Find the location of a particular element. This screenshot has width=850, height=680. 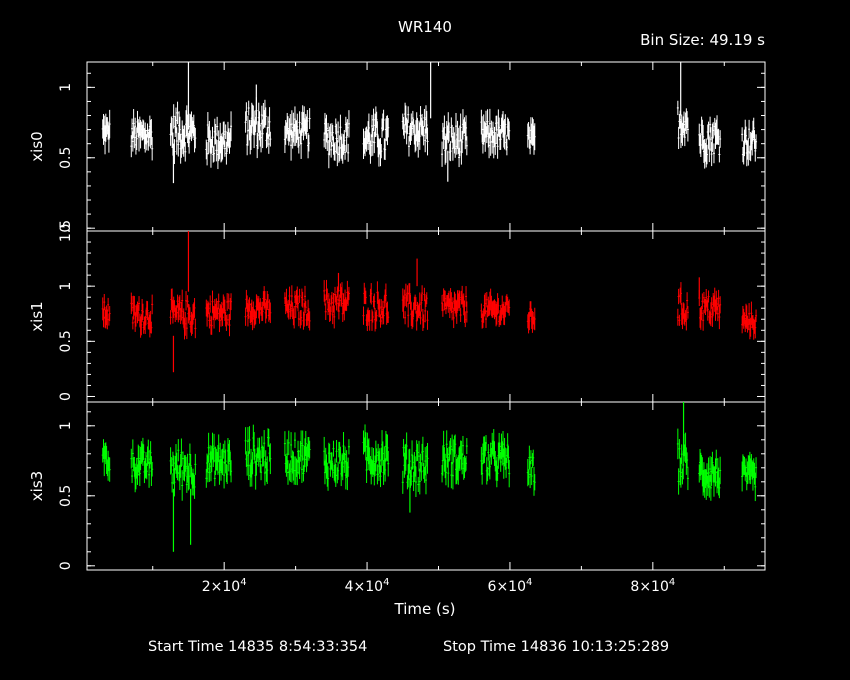

x-tick-label: 4×104 is located at coordinates (367, 586).